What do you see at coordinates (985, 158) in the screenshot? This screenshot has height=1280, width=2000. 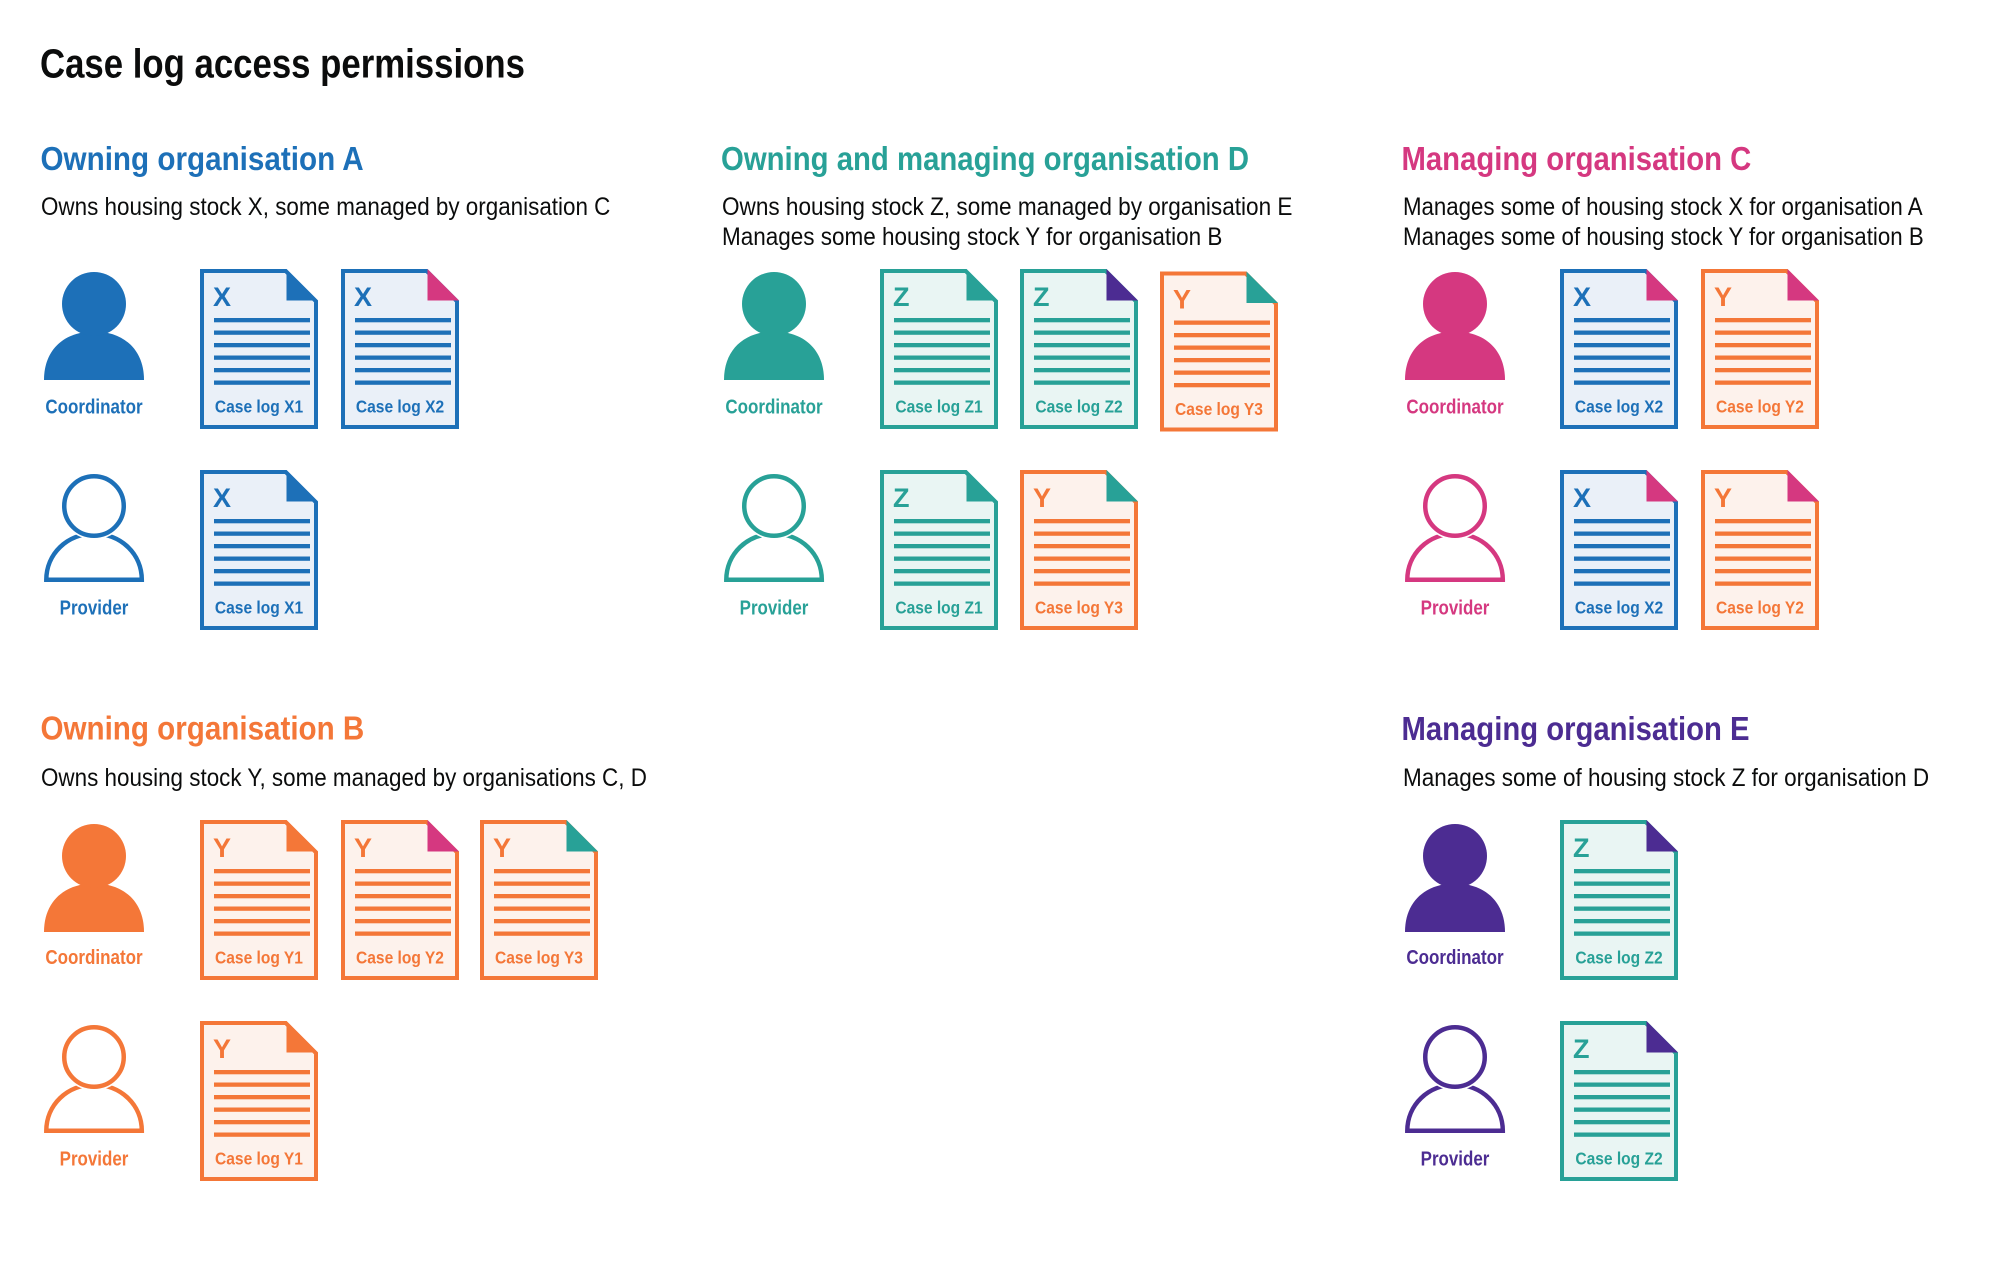 I see `svg-text:Owning and managing organisati: Owning and managing organisation D` at bounding box center [985, 158].